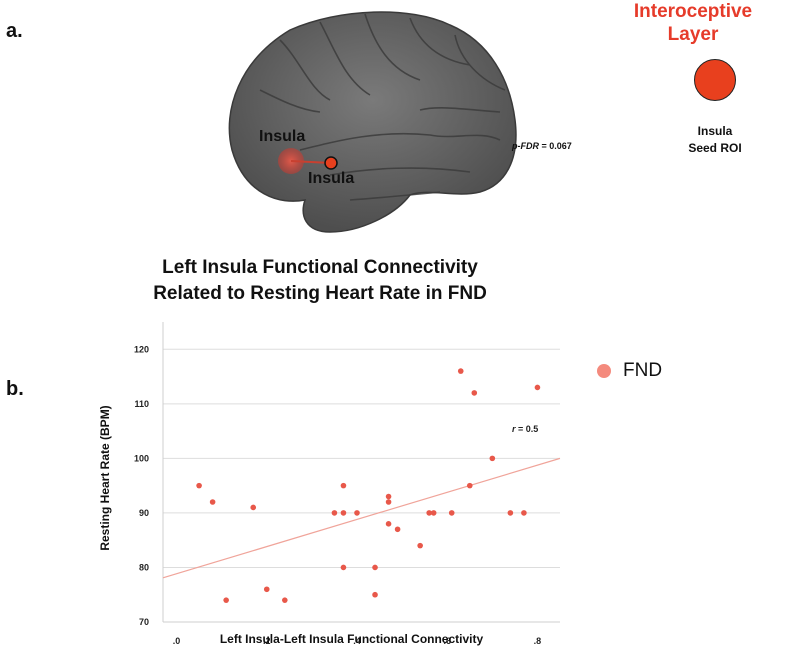  Describe the element at coordinates (331, 178) in the screenshot. I see `roi-label-2: Insula` at that location.